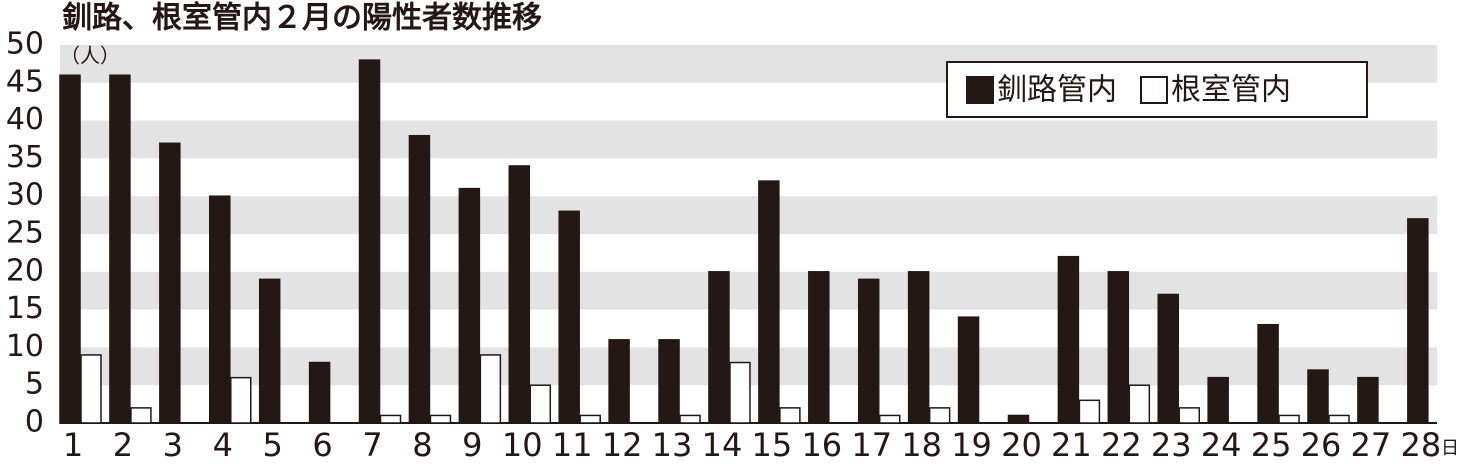 This screenshot has width=1461, height=466. I want to click on x-tick-label: 22, so click(1121, 444).